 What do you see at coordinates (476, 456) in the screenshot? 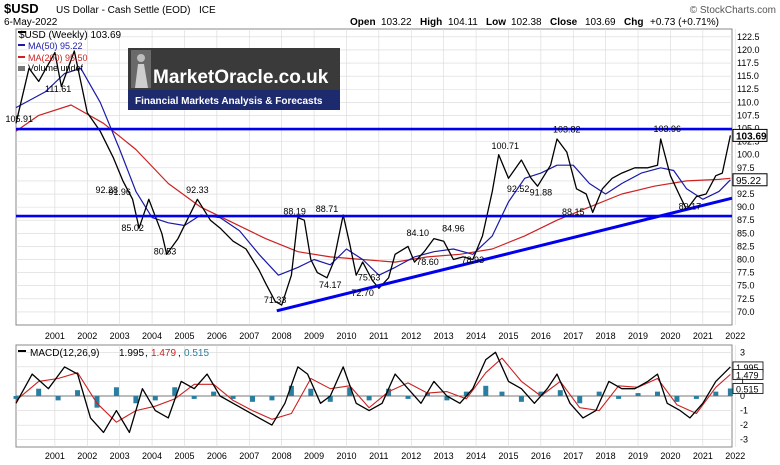
I see `year-label-bottom-13: 2014` at bounding box center [476, 456].